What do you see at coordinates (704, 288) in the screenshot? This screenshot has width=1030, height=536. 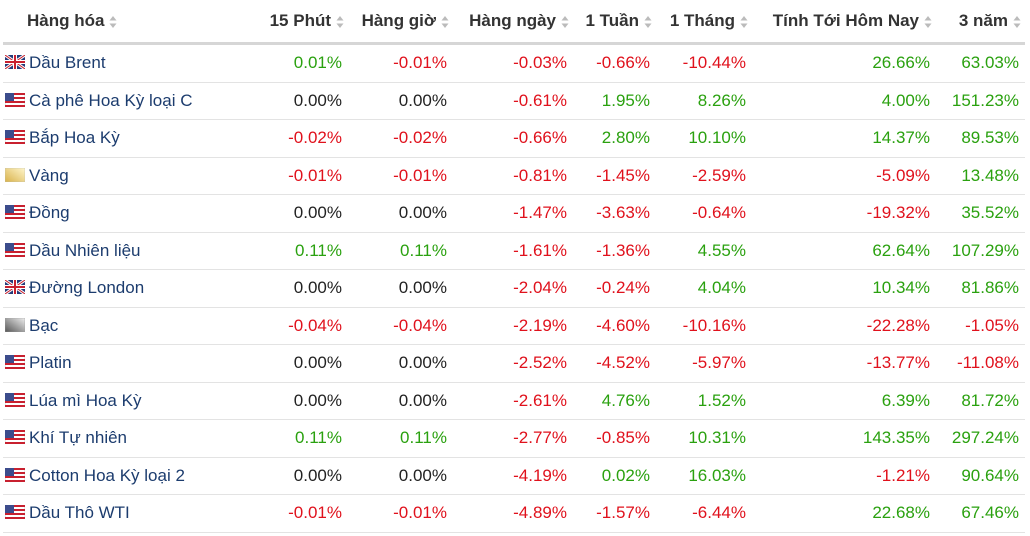 I see `change-cell: 4.04%` at bounding box center [704, 288].